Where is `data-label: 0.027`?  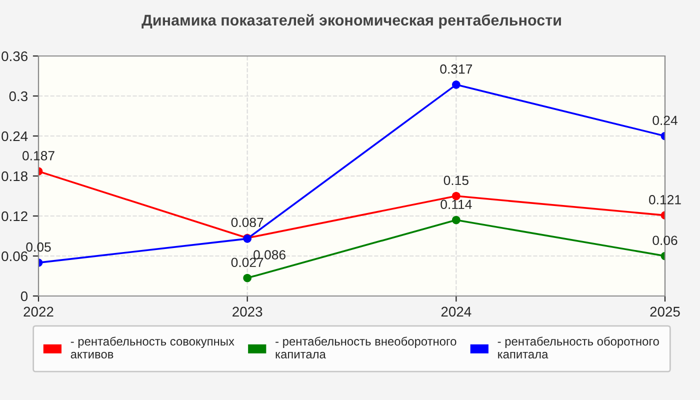
data-label: 0.027 is located at coordinates (247, 263).